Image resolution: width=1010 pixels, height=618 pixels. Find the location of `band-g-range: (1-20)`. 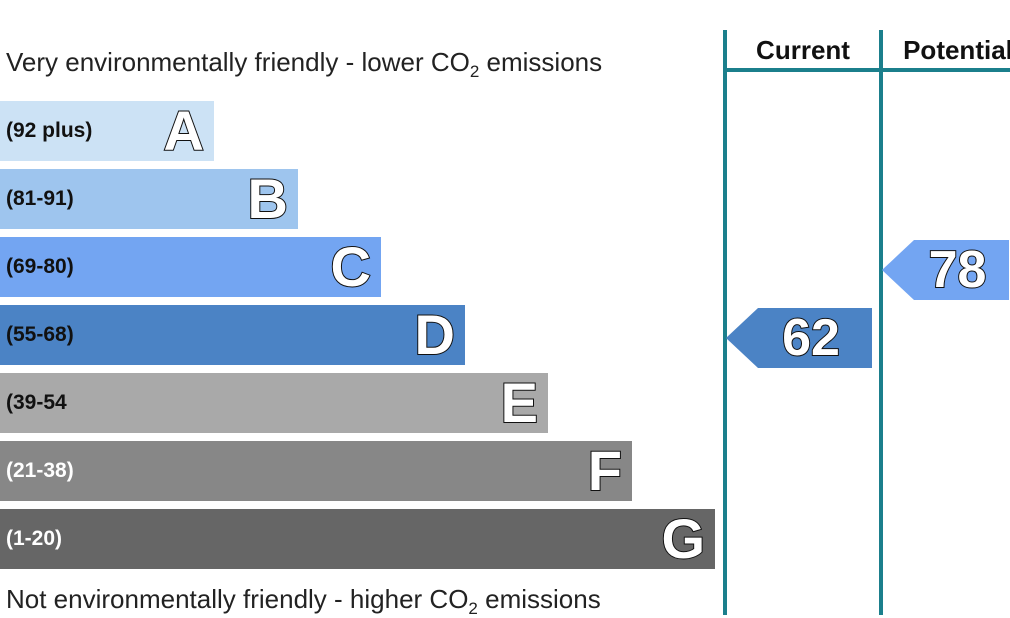

band-g-range: (1-20) is located at coordinates (34, 538).